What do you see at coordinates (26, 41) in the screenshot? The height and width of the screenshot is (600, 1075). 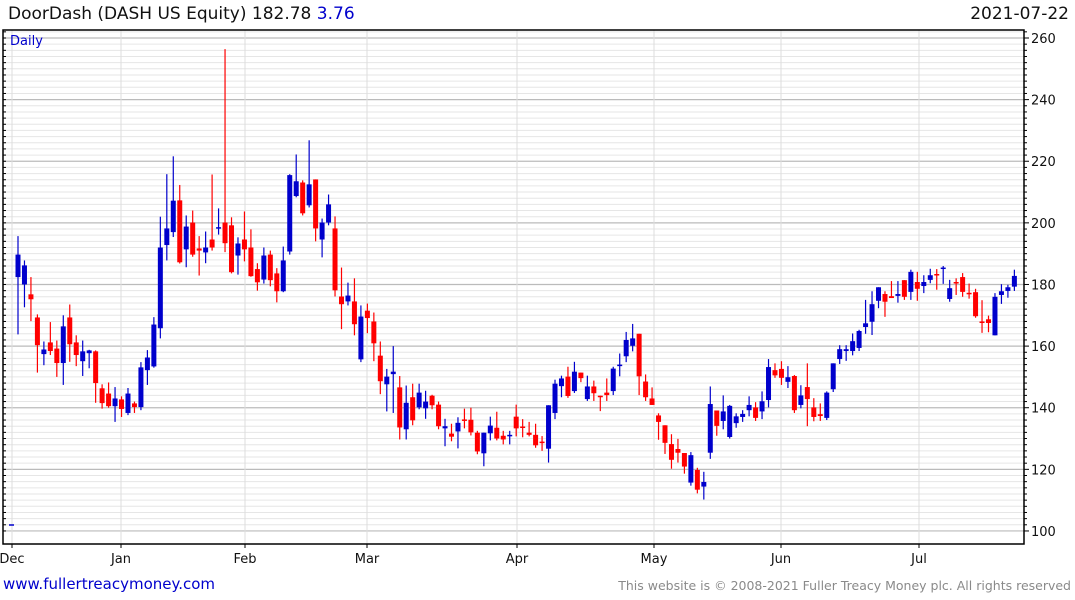 I see `period-label: Daily` at bounding box center [26, 41].